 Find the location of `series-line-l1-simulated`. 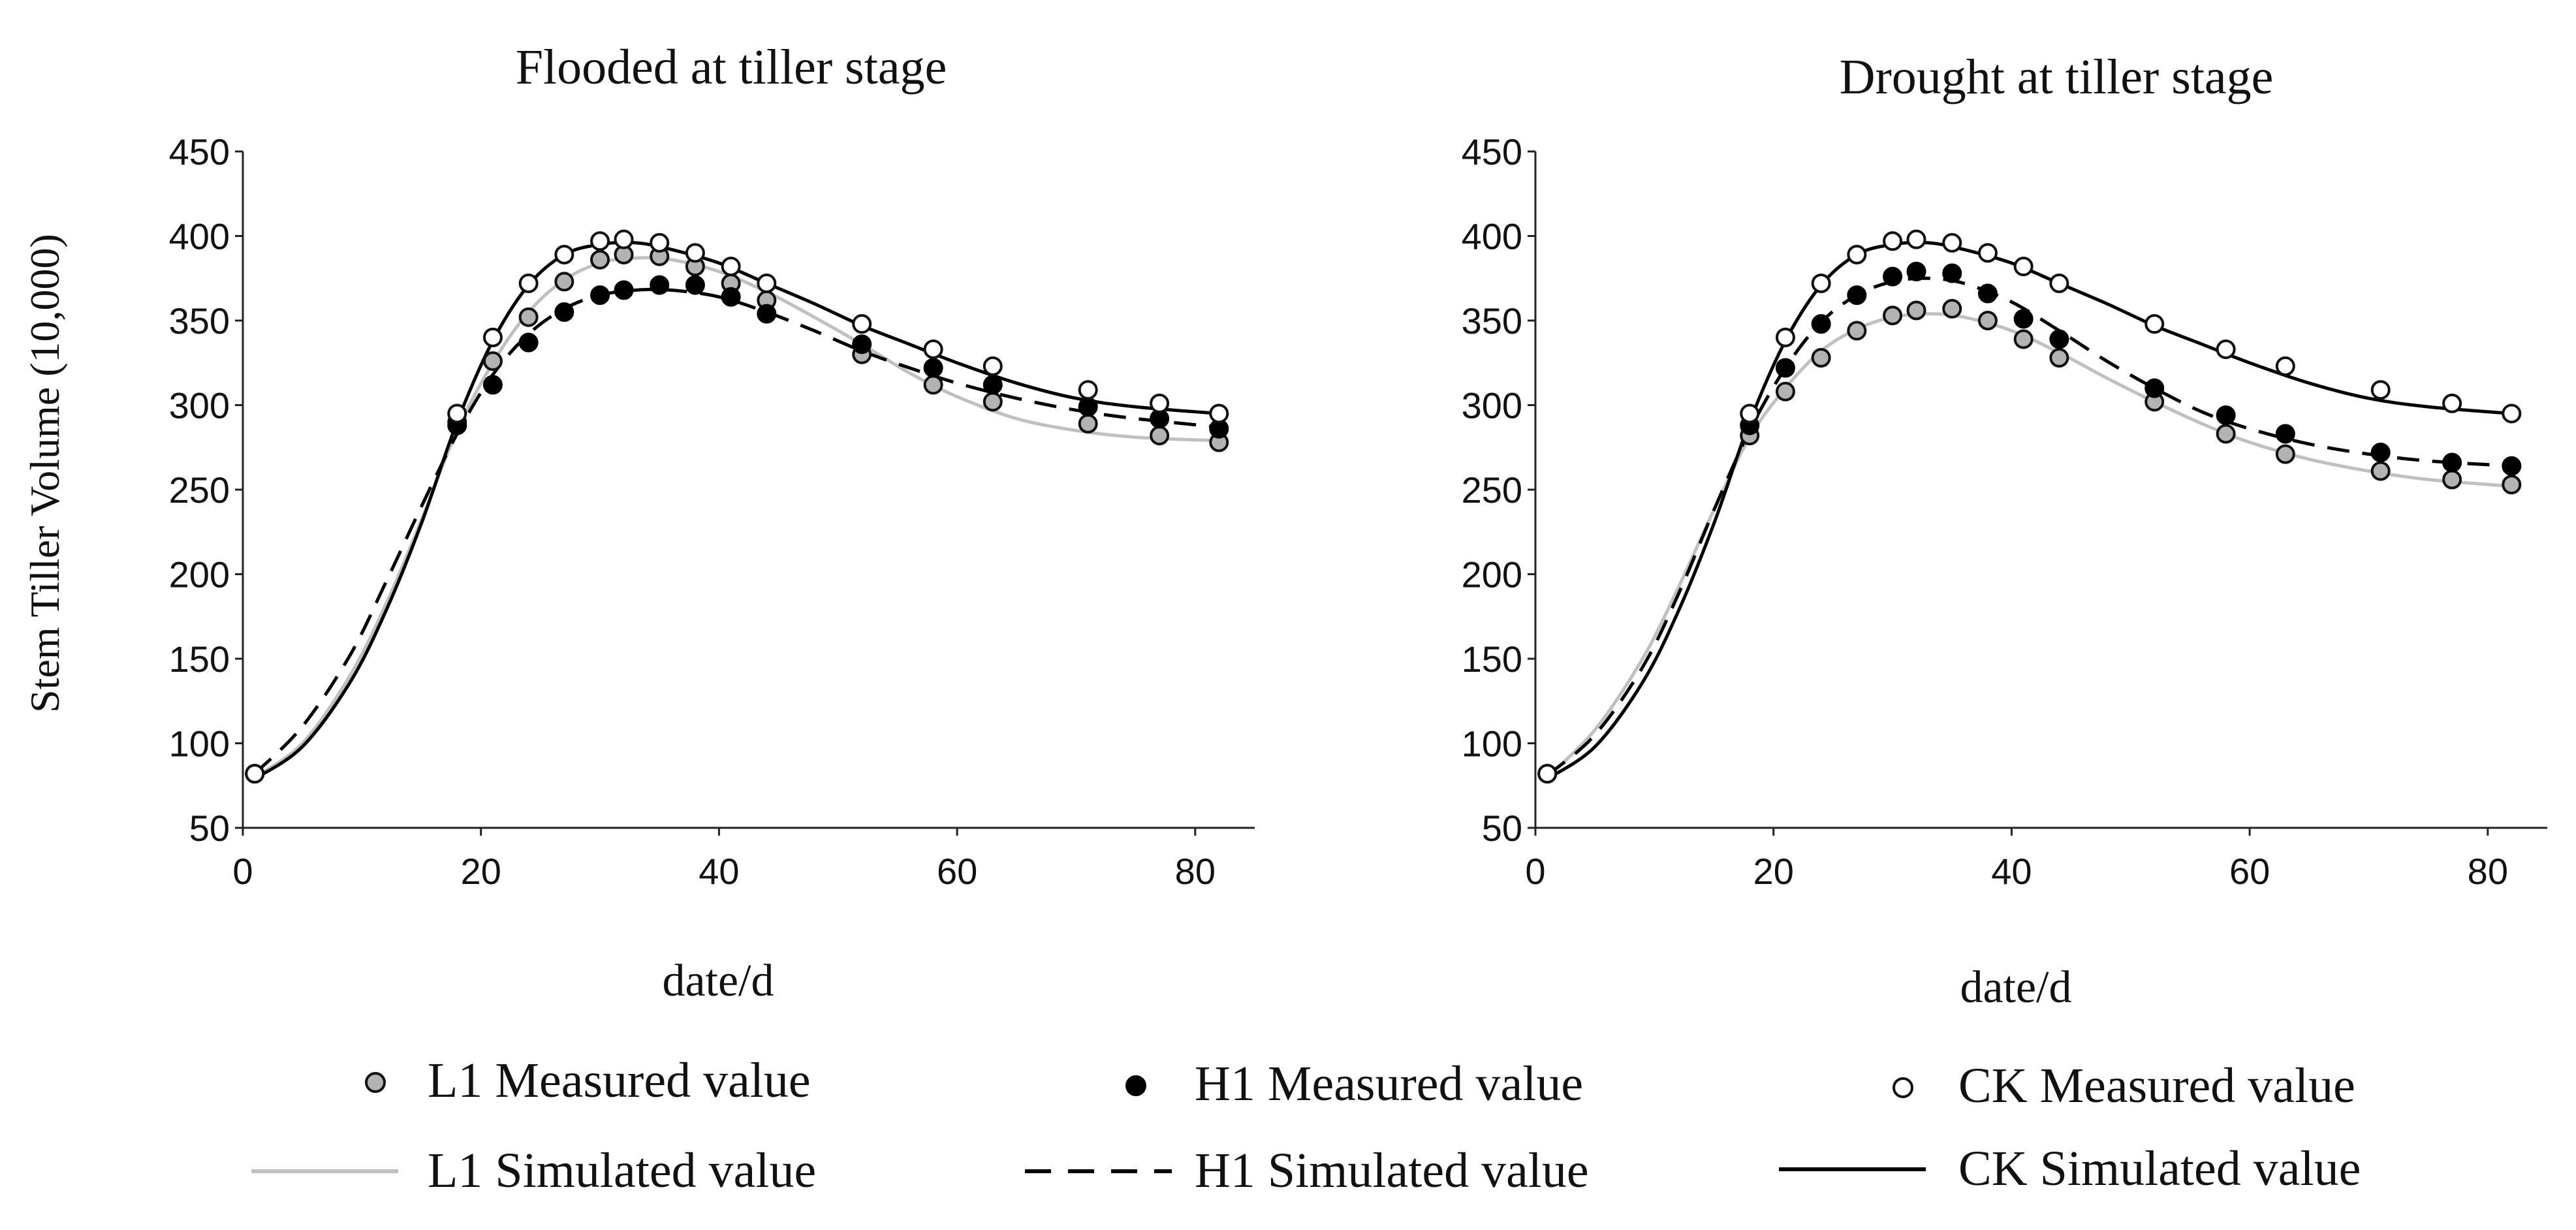

series-line-l1-simulated is located at coordinates (2029, 545).